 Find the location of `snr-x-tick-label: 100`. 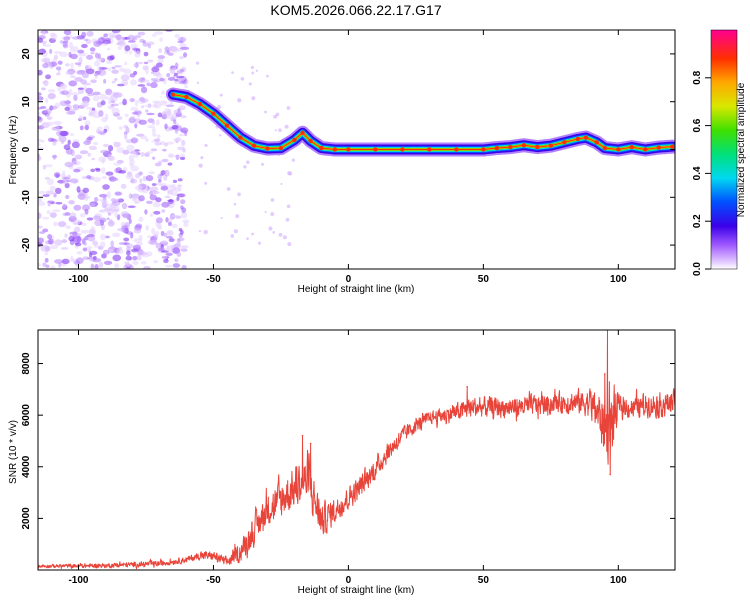

snr-x-tick-label: 100 is located at coordinates (618, 580).